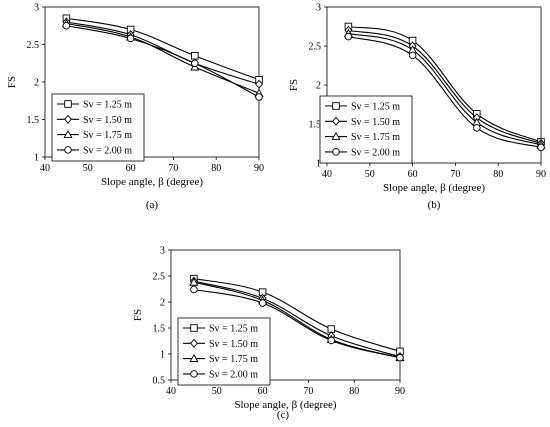 The height and width of the screenshot is (427, 550). What do you see at coordinates (259, 84) in the screenshot?
I see `data-point-diamond` at bounding box center [259, 84].